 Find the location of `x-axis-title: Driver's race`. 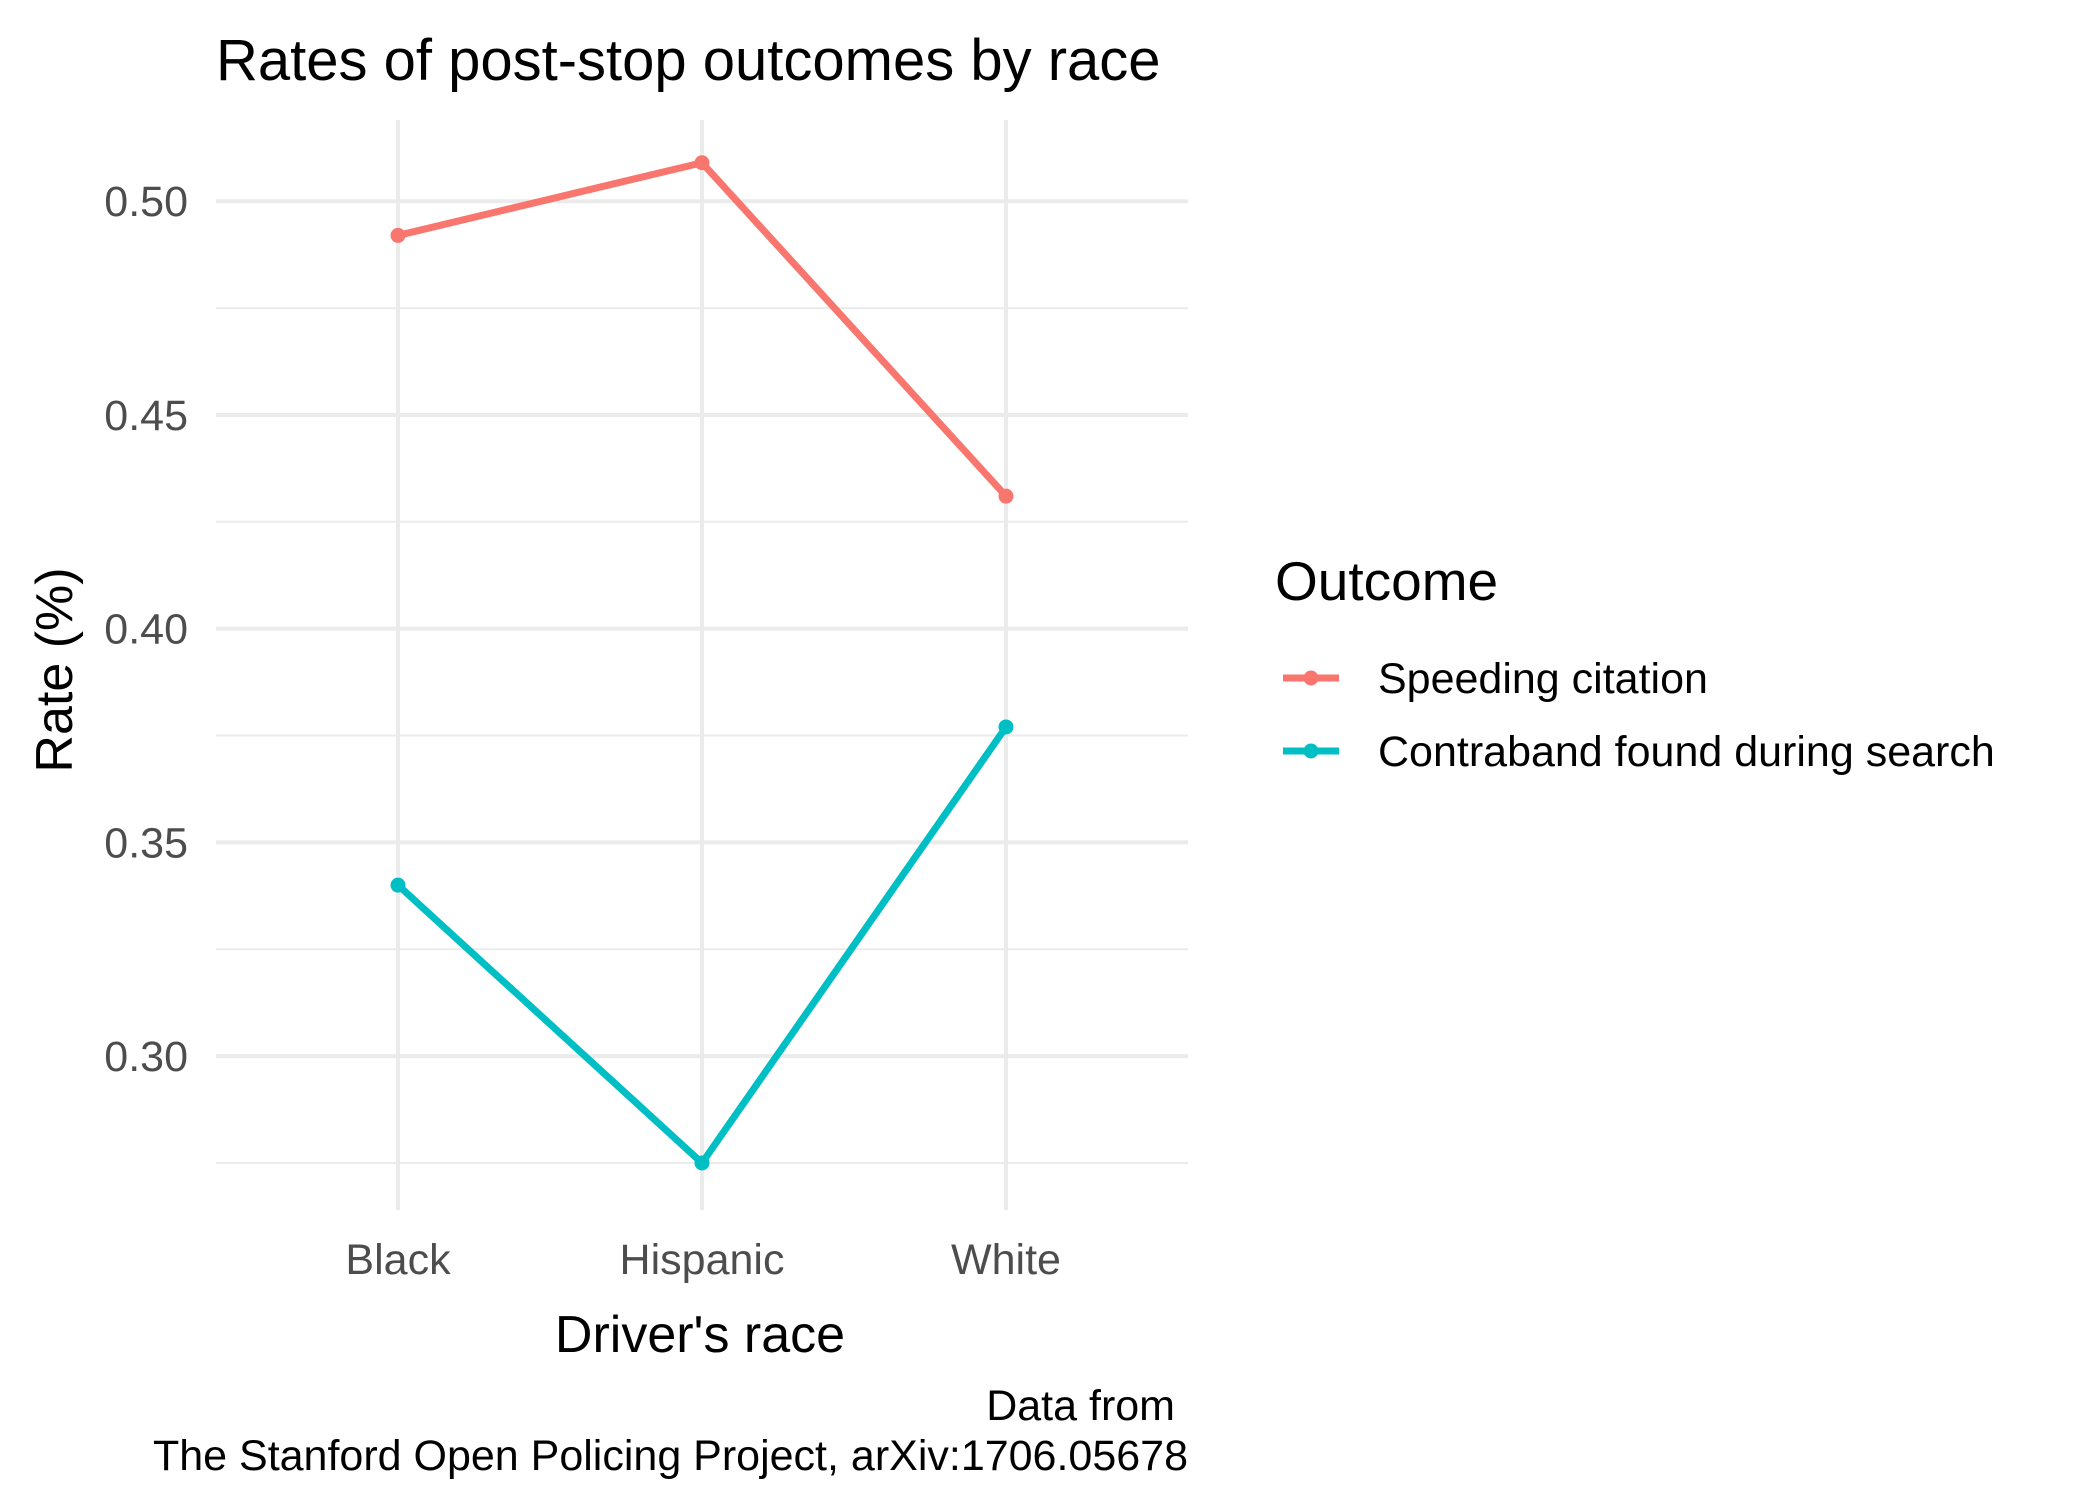

x-axis-title: Driver's race is located at coordinates (700, 1335).